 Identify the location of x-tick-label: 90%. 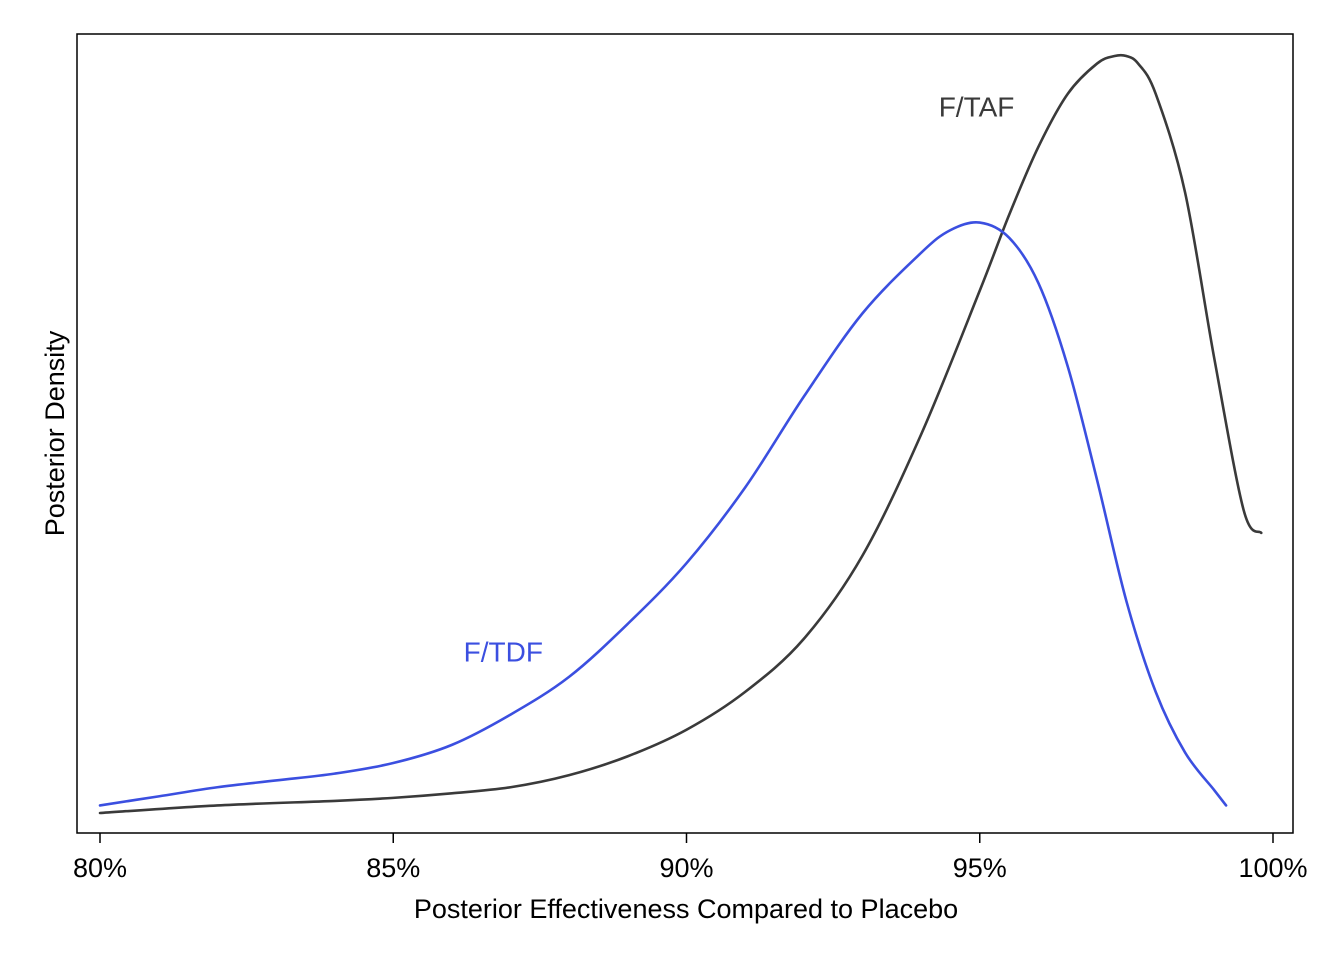
(686, 868).